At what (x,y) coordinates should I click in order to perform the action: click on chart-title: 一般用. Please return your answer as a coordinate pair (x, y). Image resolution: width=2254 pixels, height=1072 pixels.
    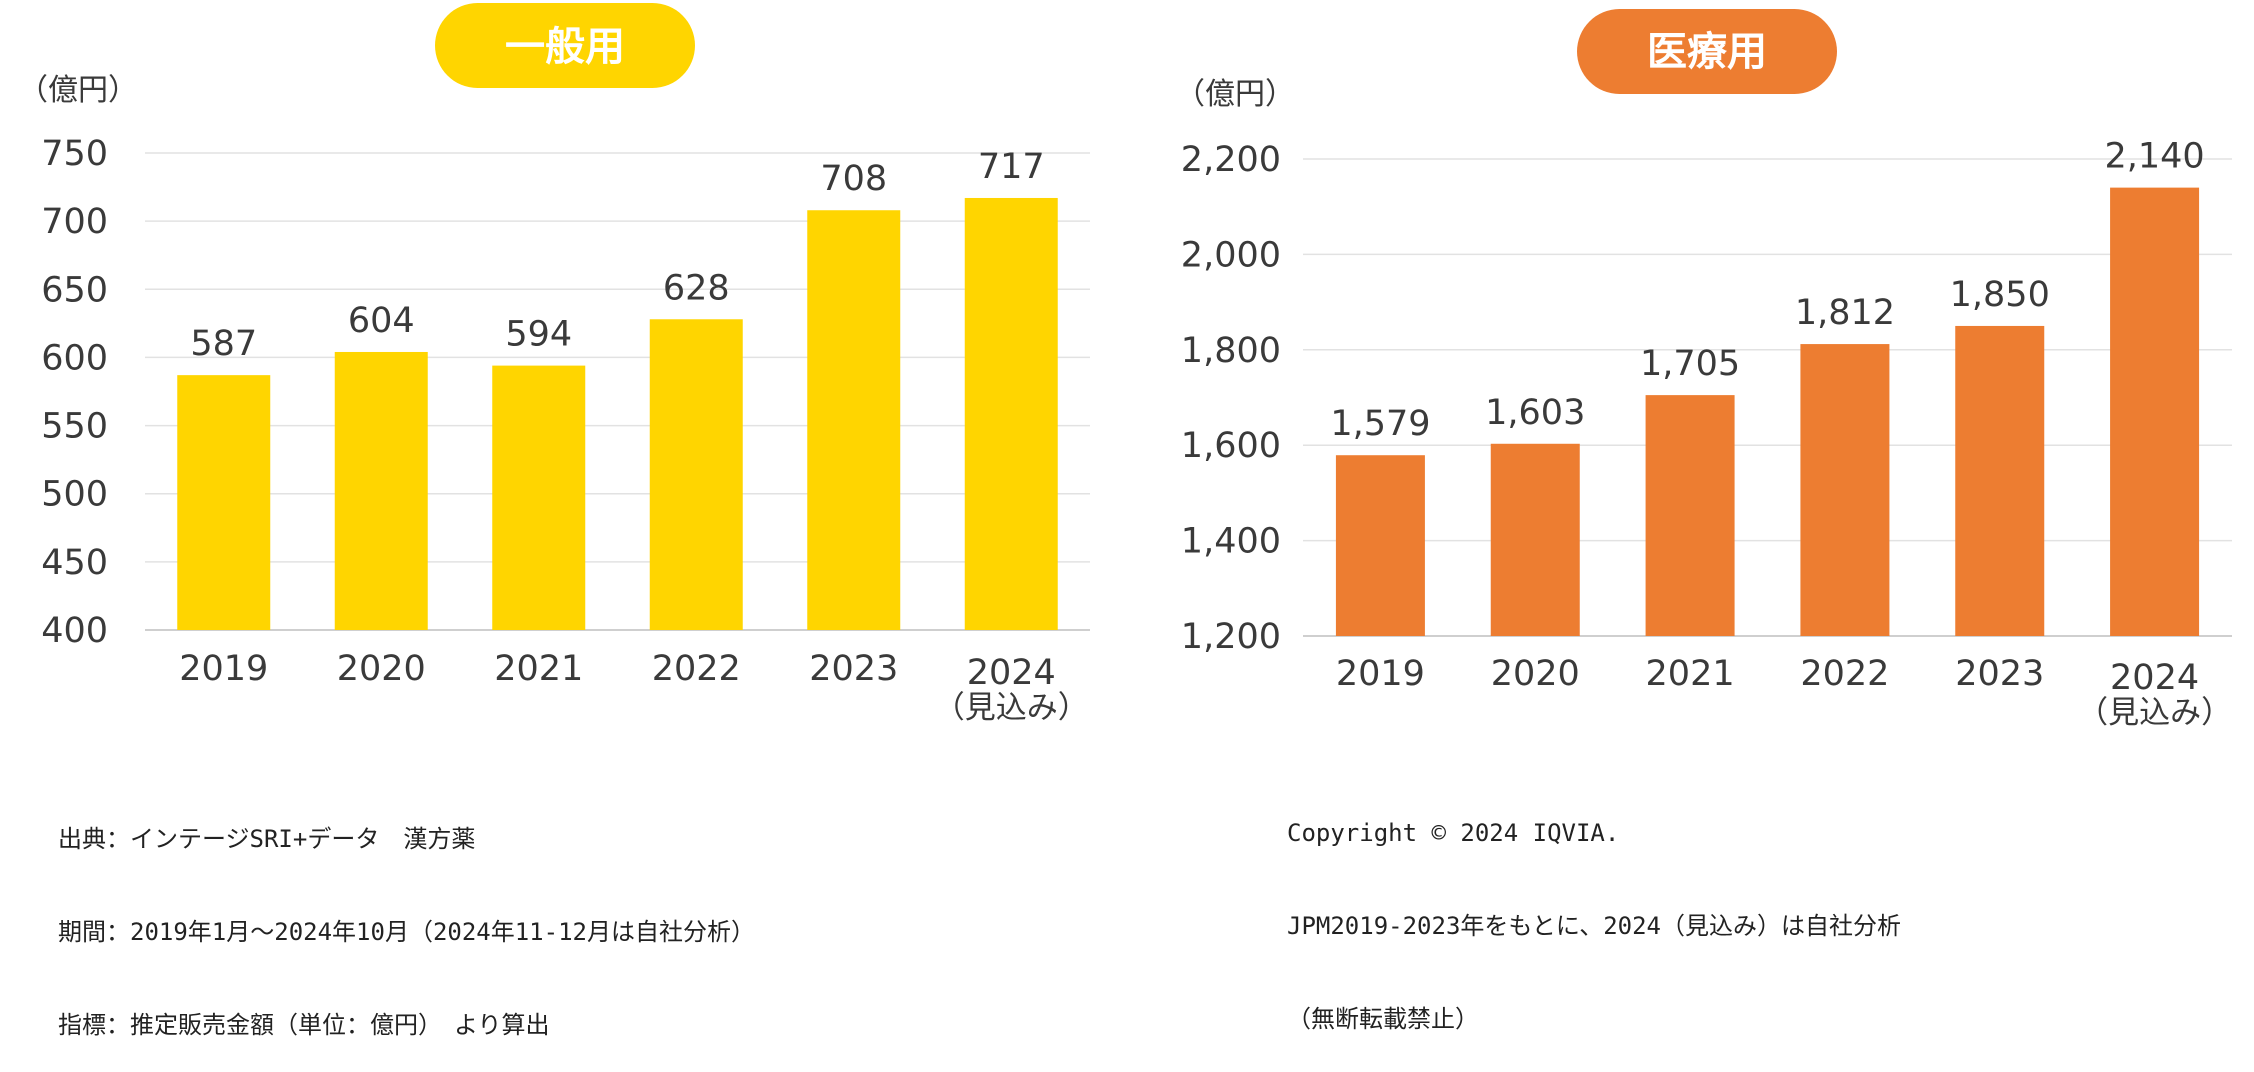
    Looking at the image, I should click on (565, 47).